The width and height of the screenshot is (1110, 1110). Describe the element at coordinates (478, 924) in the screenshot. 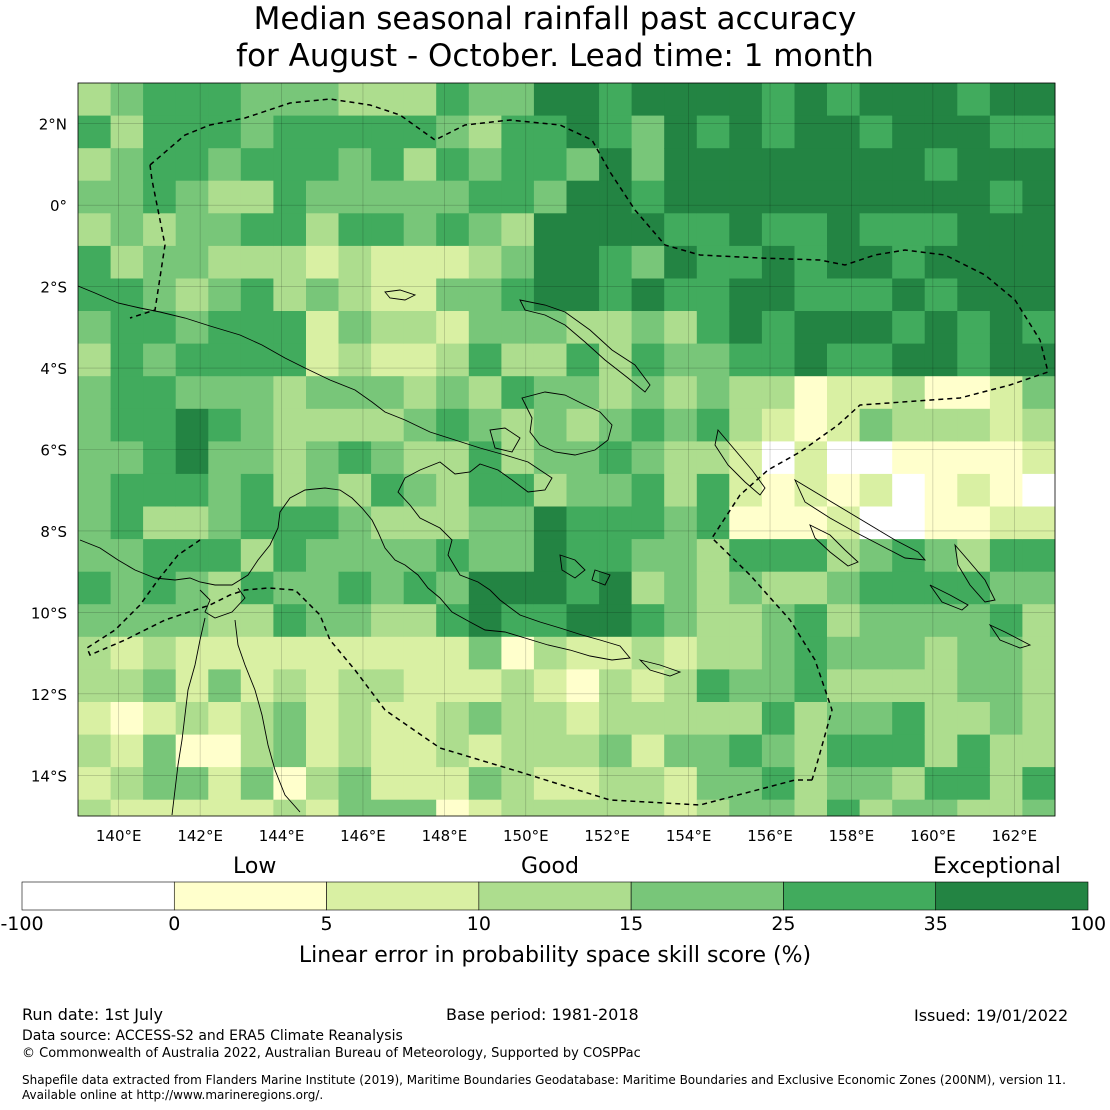

I see `colorbar-tick: 10` at that location.